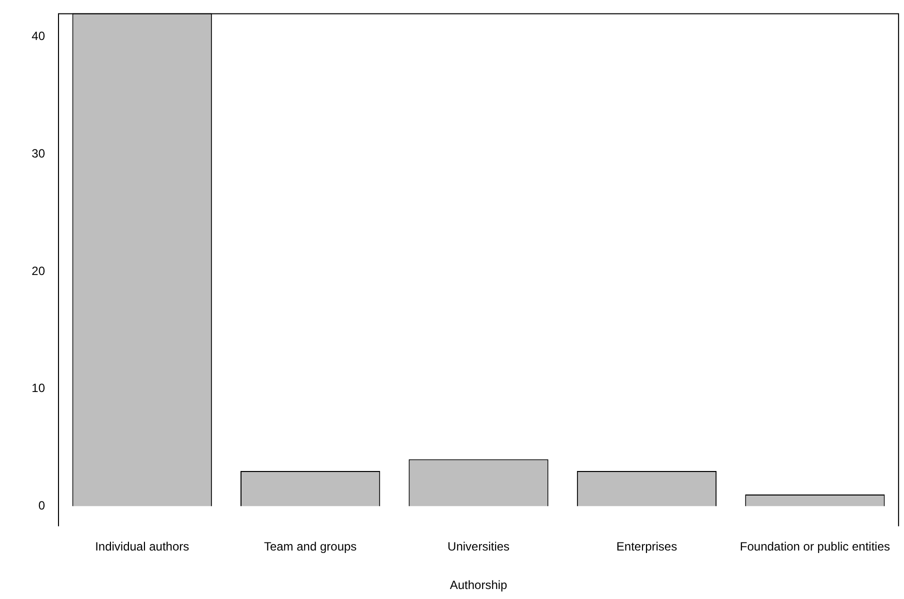 This screenshot has width=904, height=599. Describe the element at coordinates (815, 547) in the screenshot. I see `x-tick-label: Foundation or public entities` at that location.